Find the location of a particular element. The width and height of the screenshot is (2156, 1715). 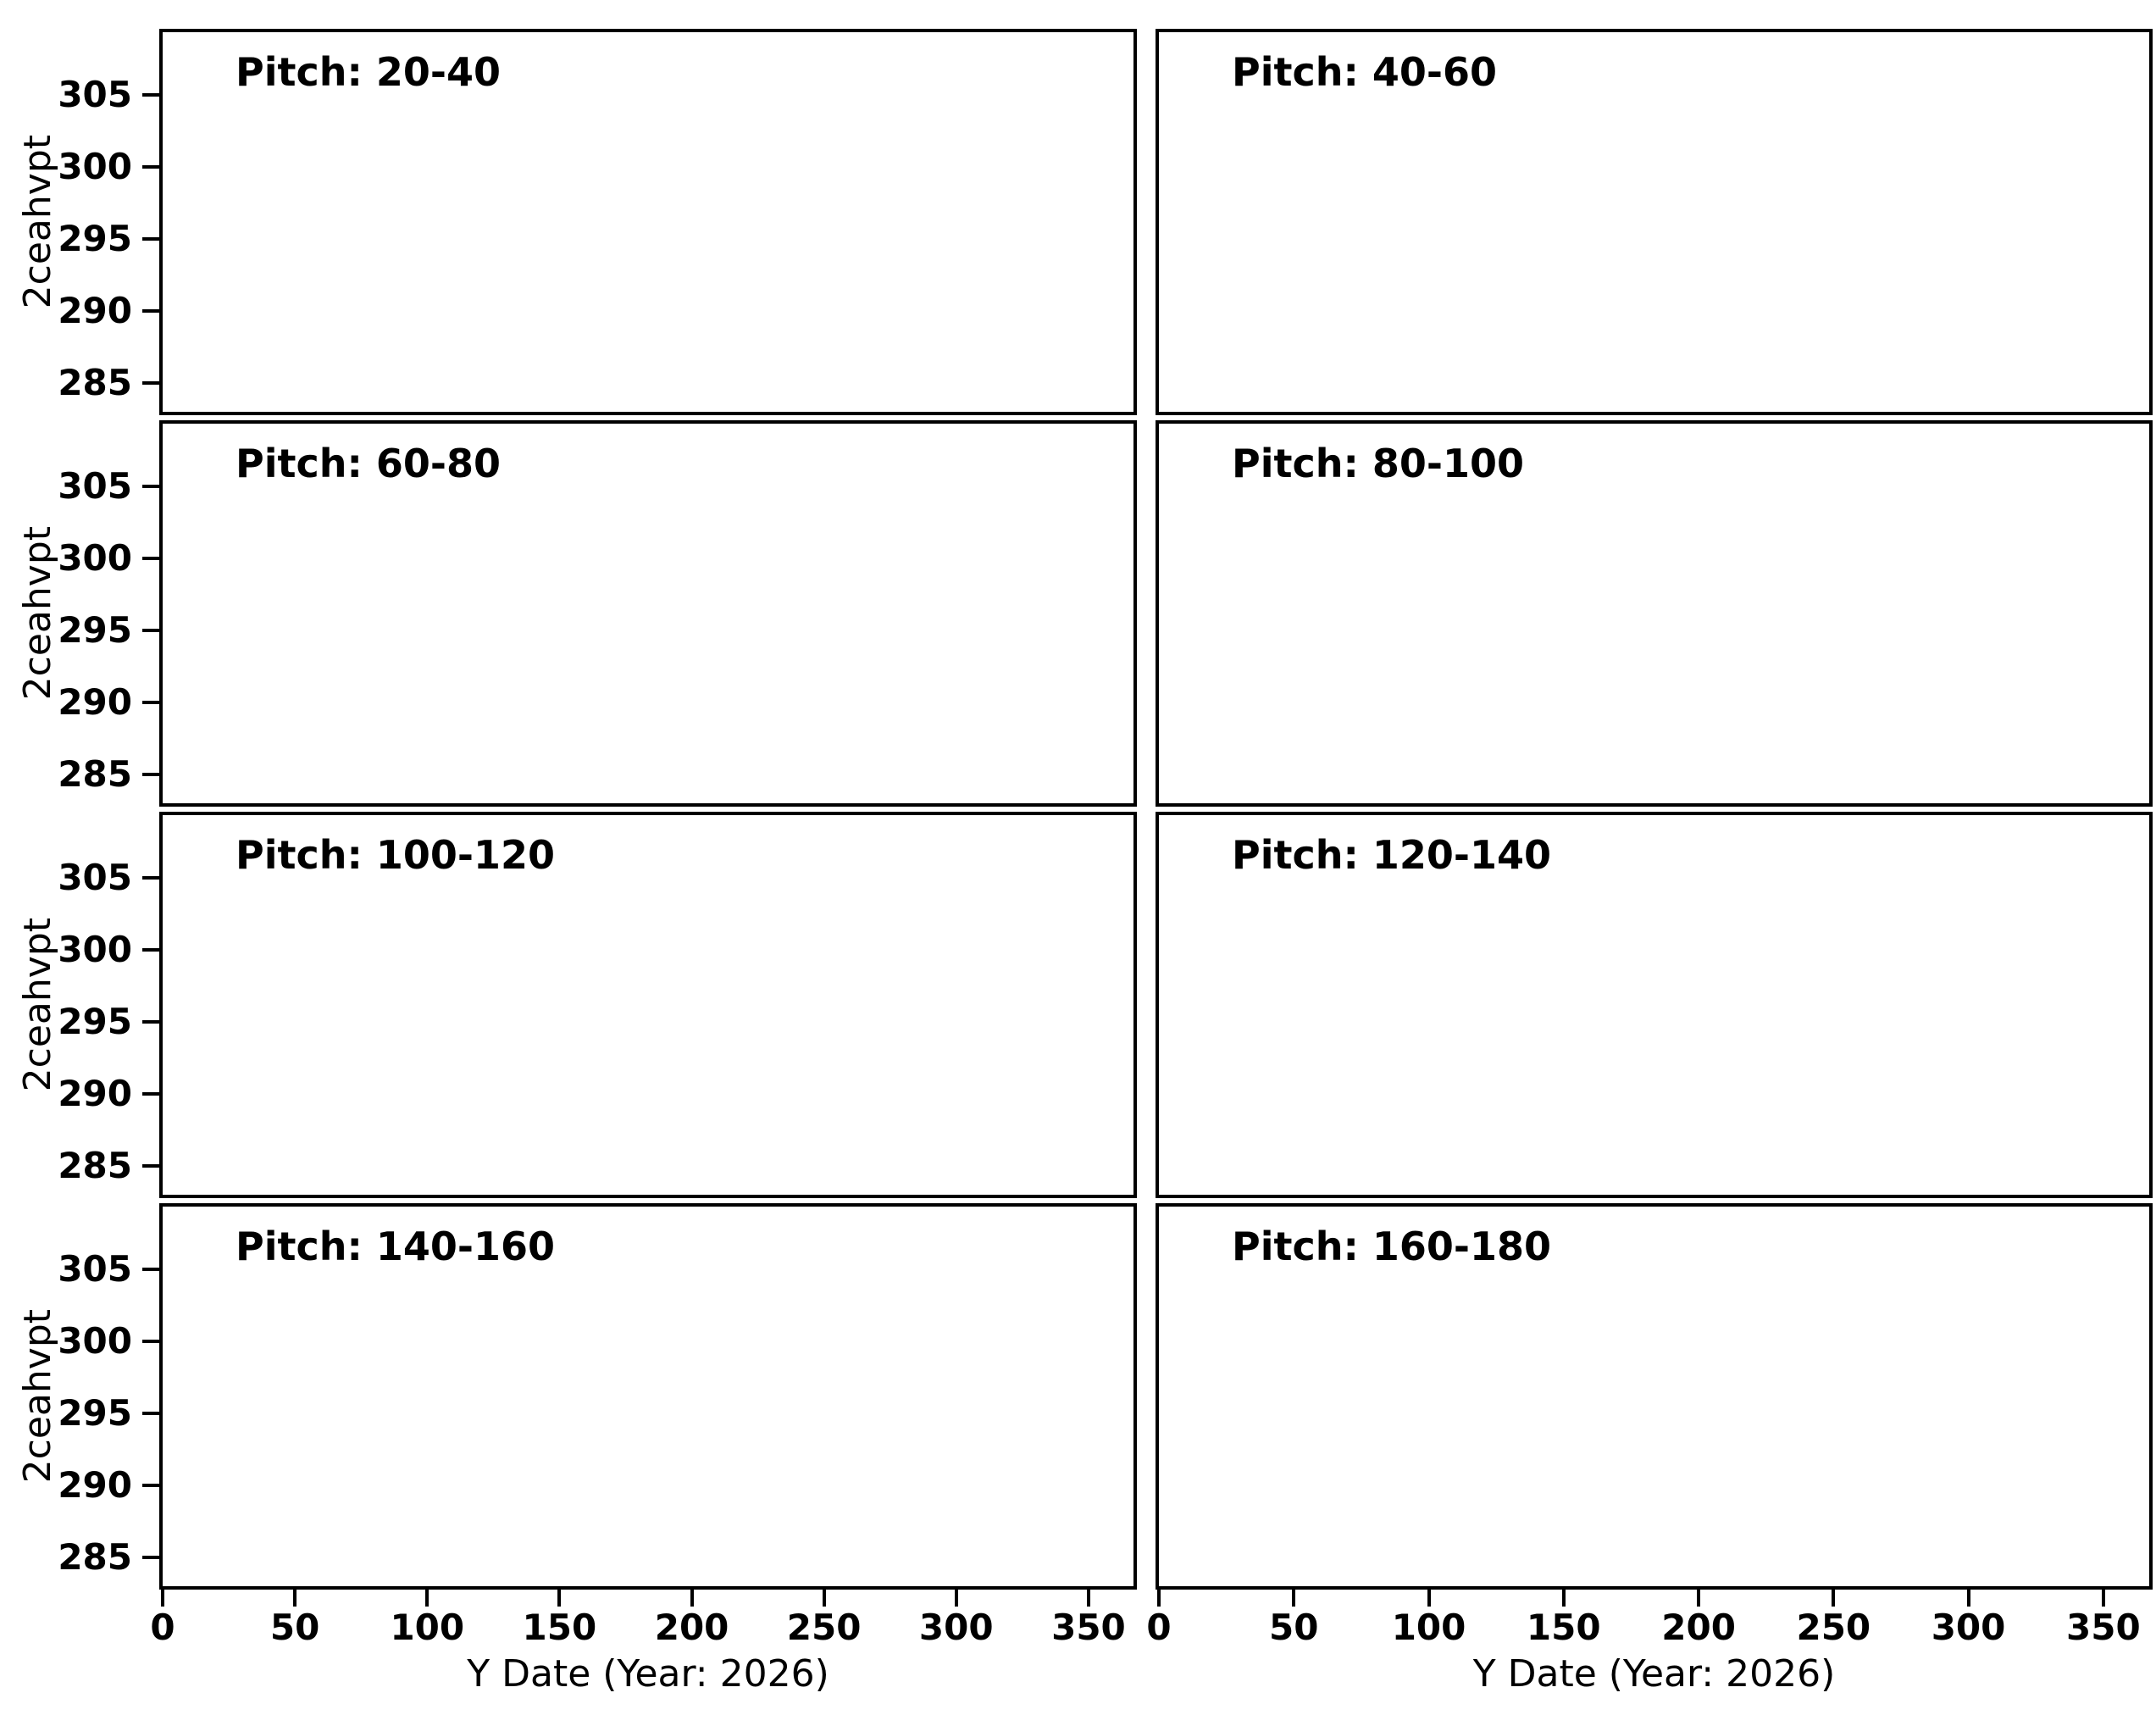

subplot-title: Pitch: 60-80 is located at coordinates (369, 463).